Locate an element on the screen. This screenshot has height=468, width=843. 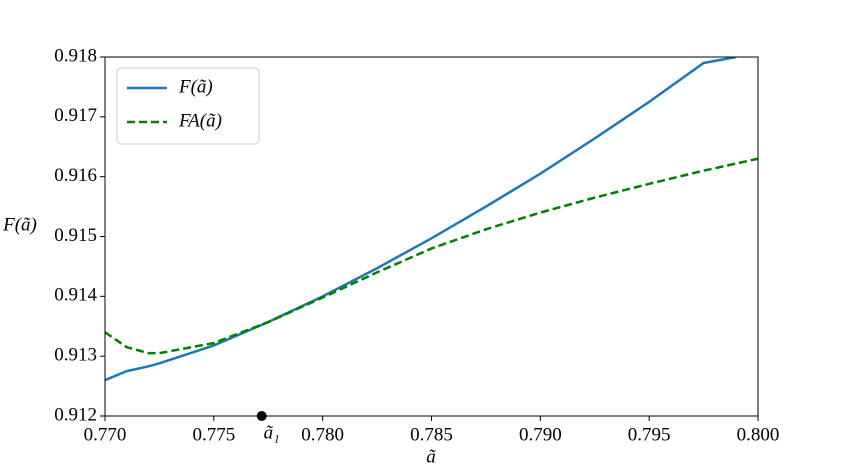
annotation-point is located at coordinates (261, 416).